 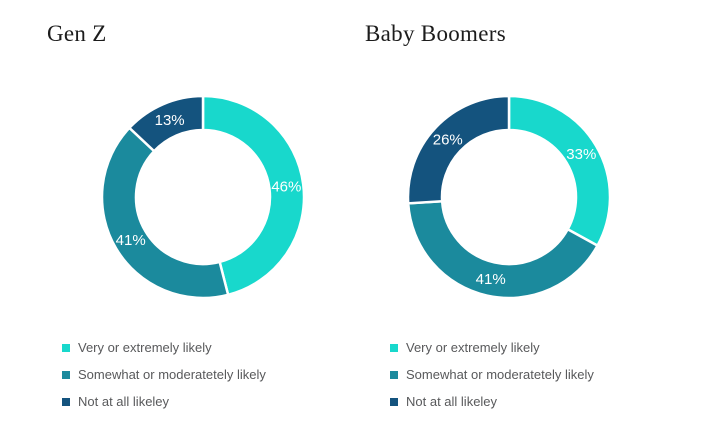 What do you see at coordinates (435, 33) in the screenshot?
I see `chart-title-baby-boomers: Baby Boomers` at bounding box center [435, 33].